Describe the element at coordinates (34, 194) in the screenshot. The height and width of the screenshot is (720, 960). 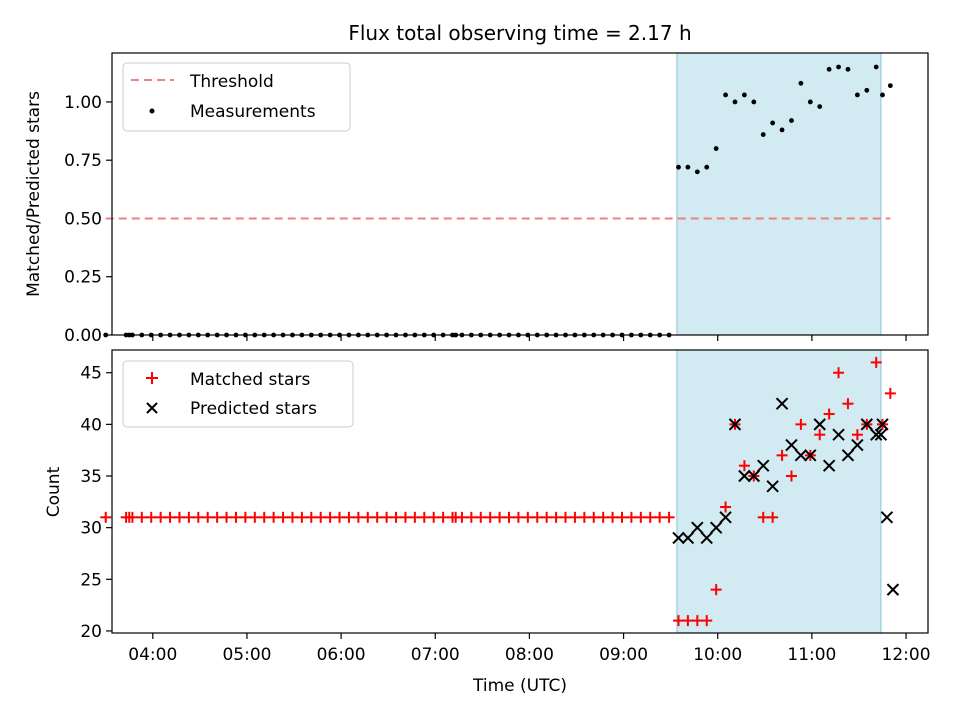
I see `top-y-axis-label: Matched/Predicted stars` at that location.